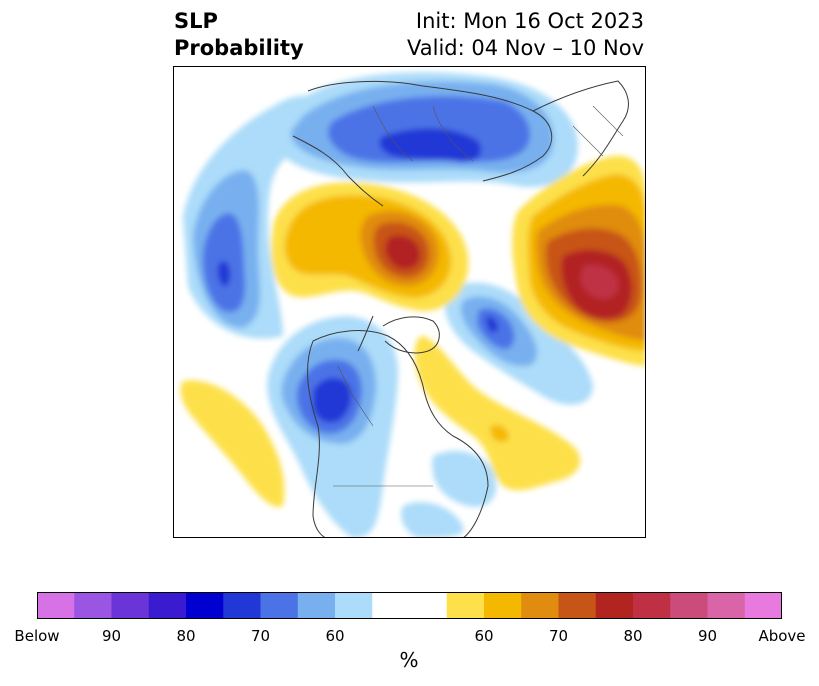  I want to click on coast-europe-africa, so click(580, 128).